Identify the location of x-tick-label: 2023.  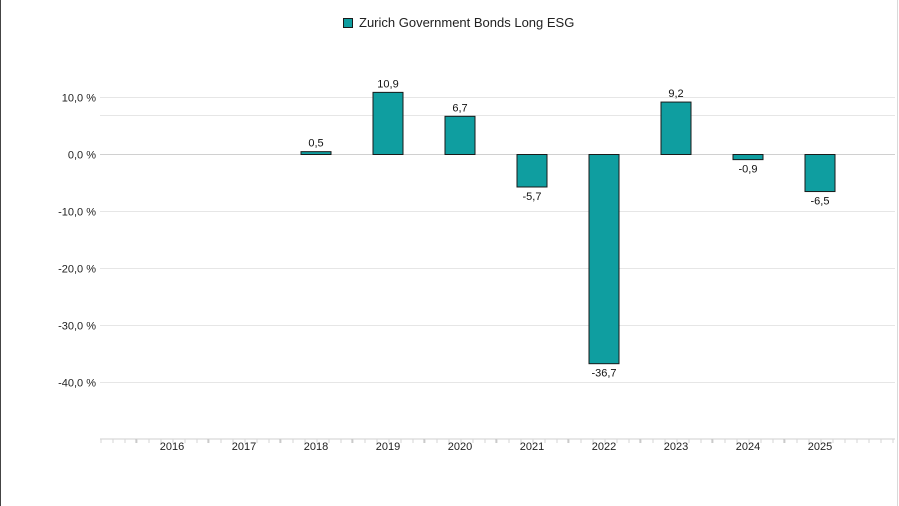
(676, 447).